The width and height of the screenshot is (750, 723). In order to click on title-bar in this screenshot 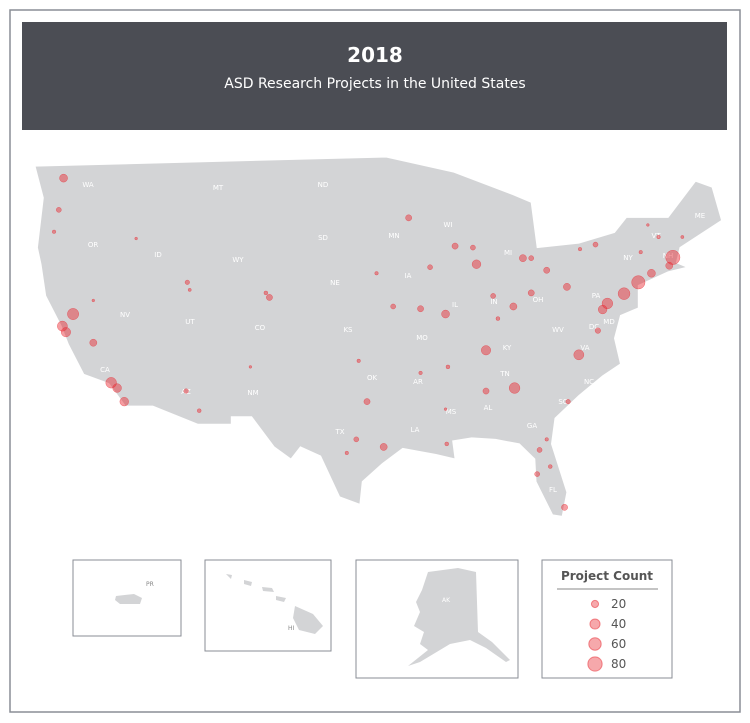, I will do `click(374, 76)`.